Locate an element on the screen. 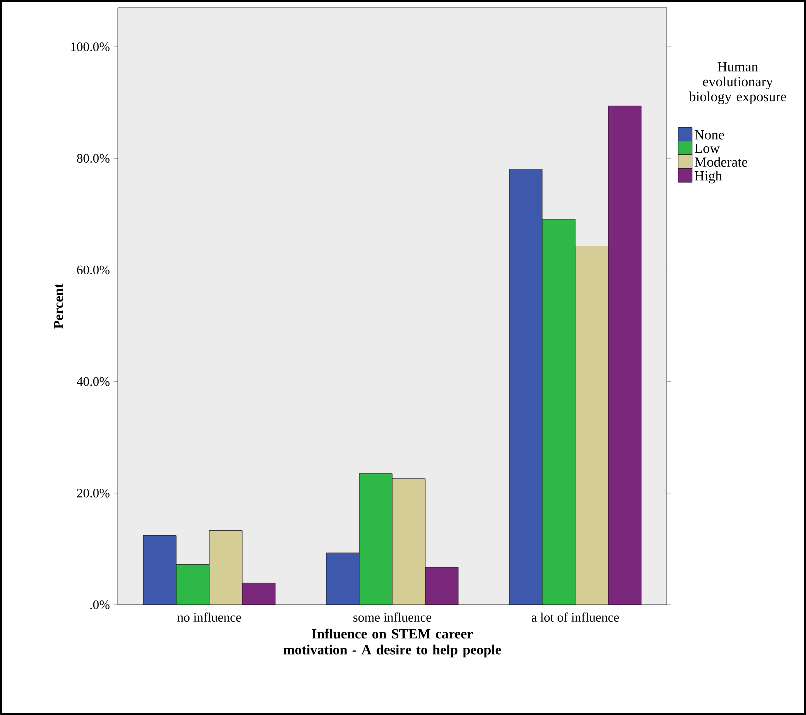 The height and width of the screenshot is (715, 806). y-tick-label: 100.0% is located at coordinates (90, 47).